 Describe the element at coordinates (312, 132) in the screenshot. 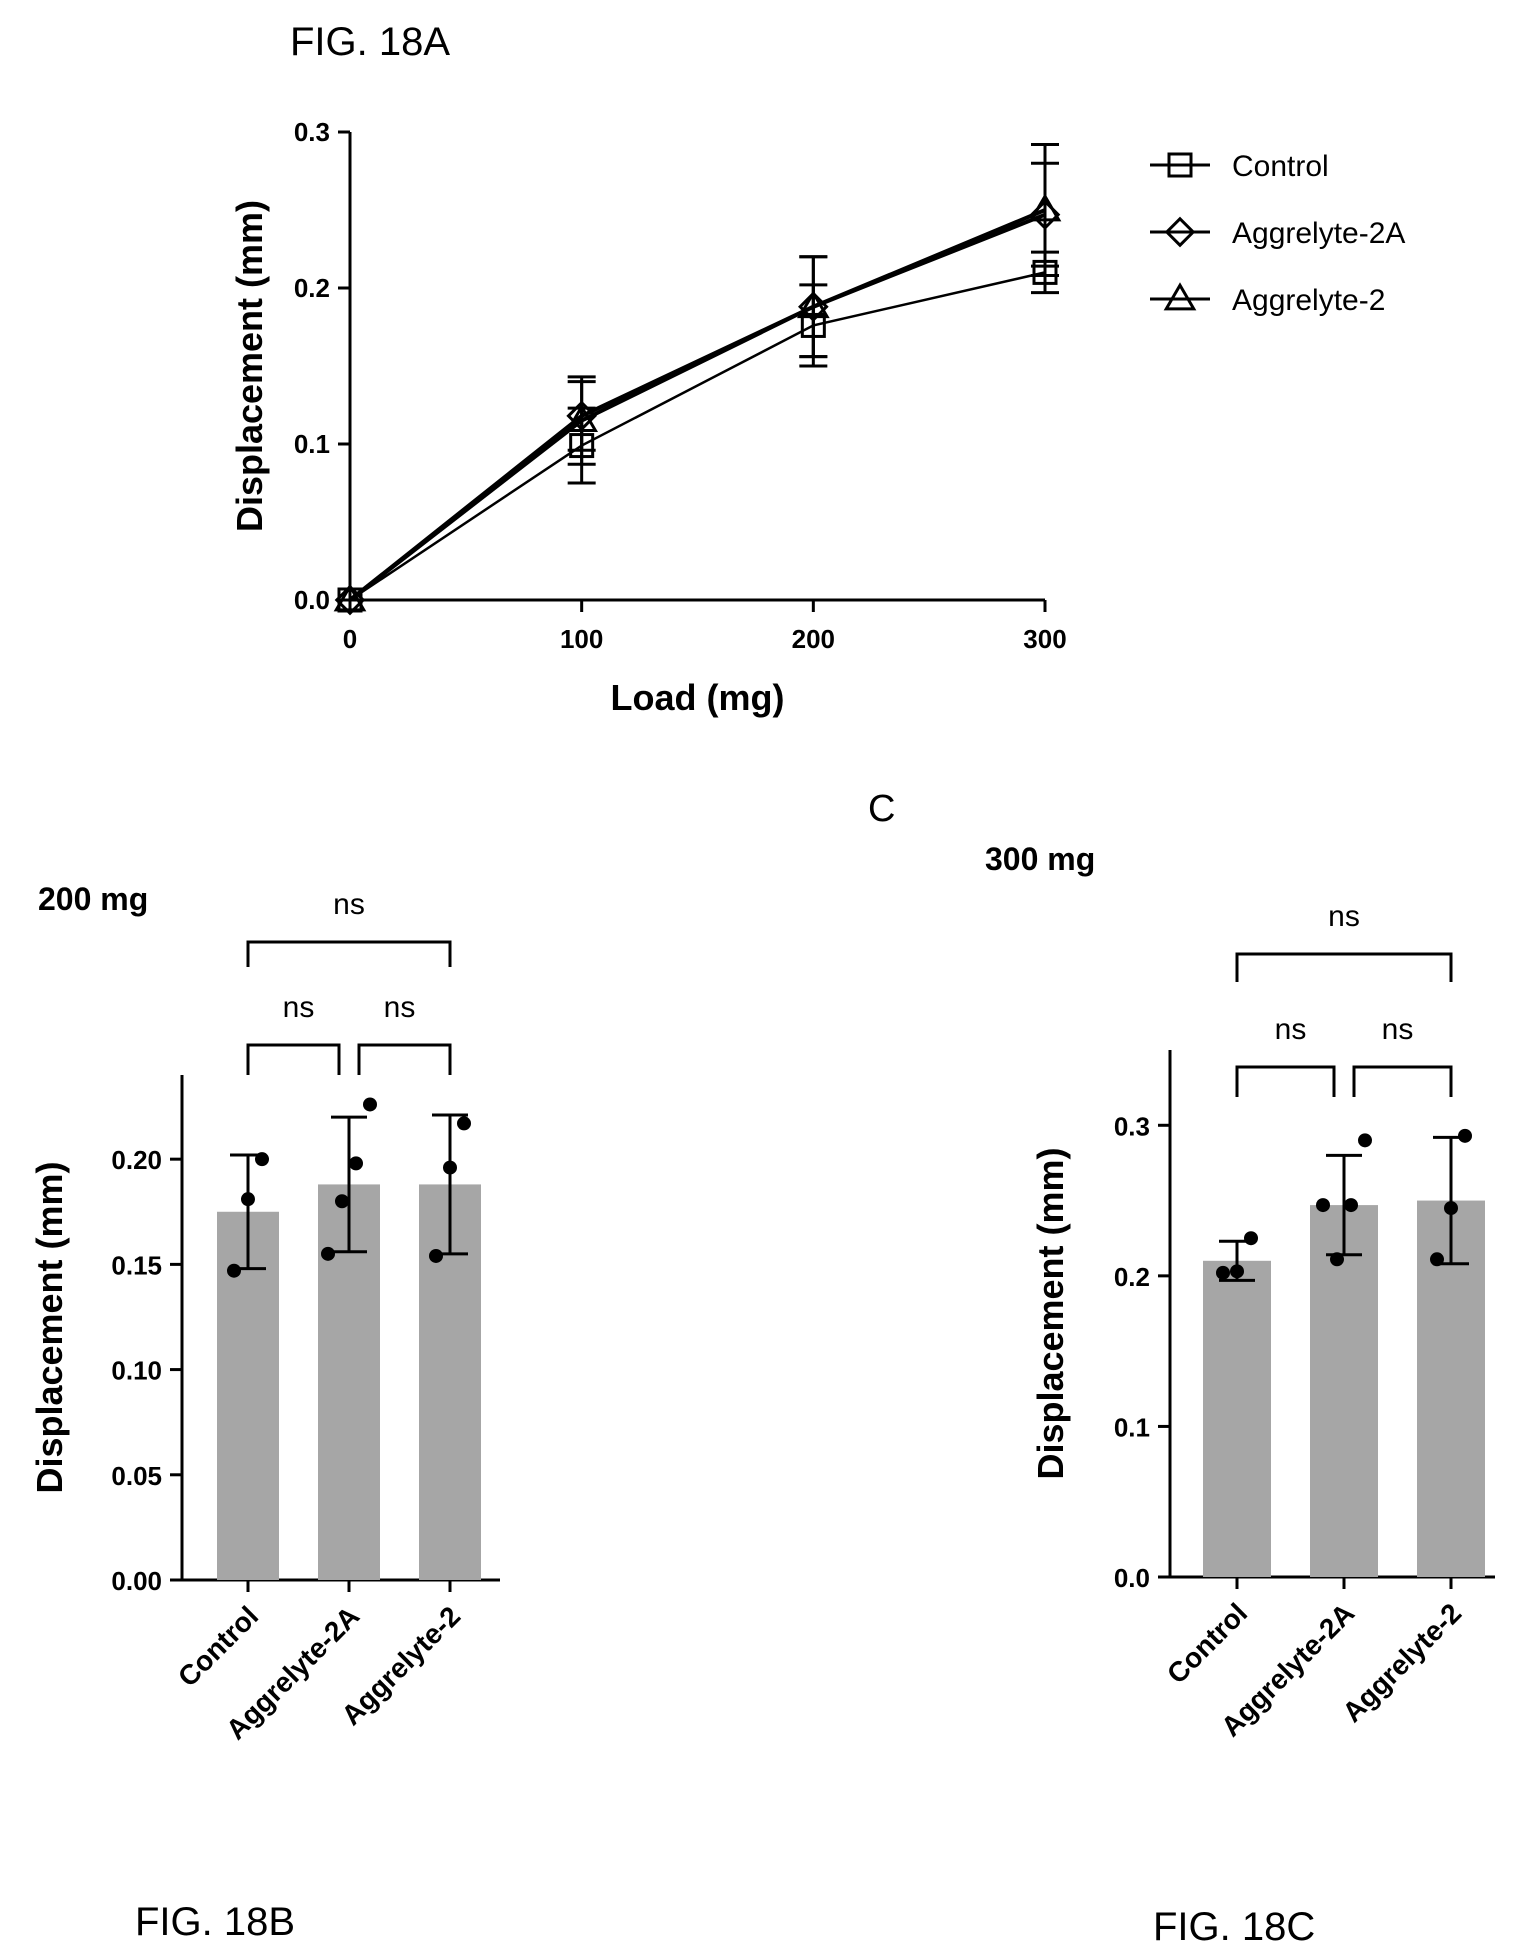

I see `fig-18a-y-tick-label: 0.3` at that location.